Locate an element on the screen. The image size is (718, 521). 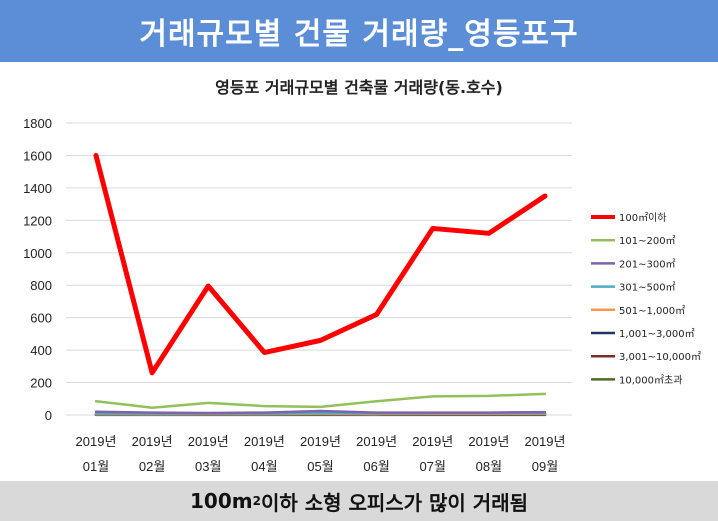
x-tick-label: 03월 is located at coordinates (208, 466).